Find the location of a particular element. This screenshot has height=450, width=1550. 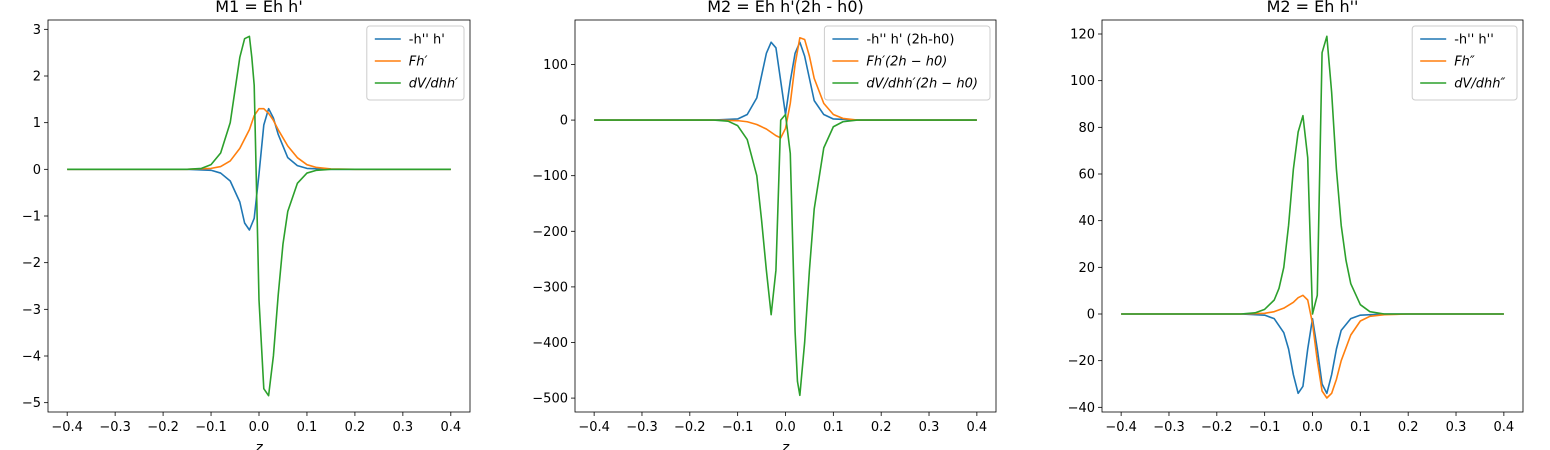

y-tick-label: 120 is located at coordinates (1082, 35).